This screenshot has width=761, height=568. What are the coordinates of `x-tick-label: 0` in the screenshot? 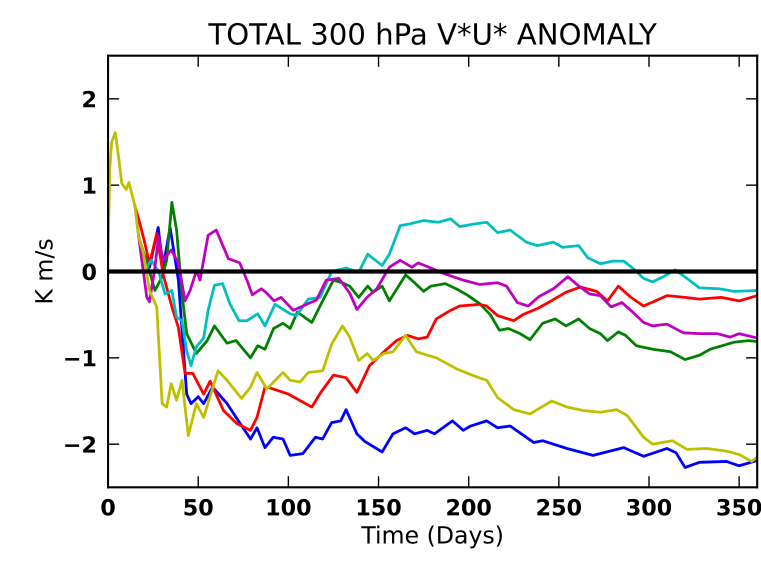 It's located at (108, 507).